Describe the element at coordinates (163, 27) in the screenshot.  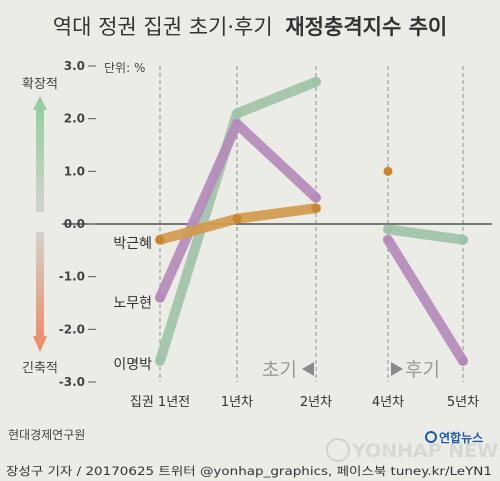
I see `chart-title-light: 역대 정권 집권 초기·후기` at that location.